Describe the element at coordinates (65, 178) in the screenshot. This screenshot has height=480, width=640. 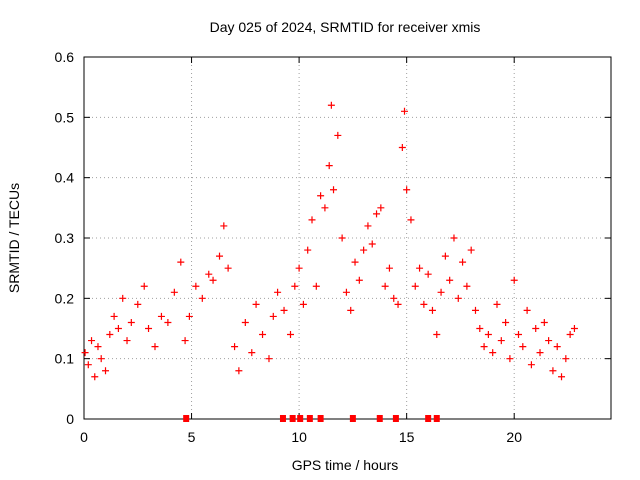
I see `y-tick-label: 0.4` at that location.